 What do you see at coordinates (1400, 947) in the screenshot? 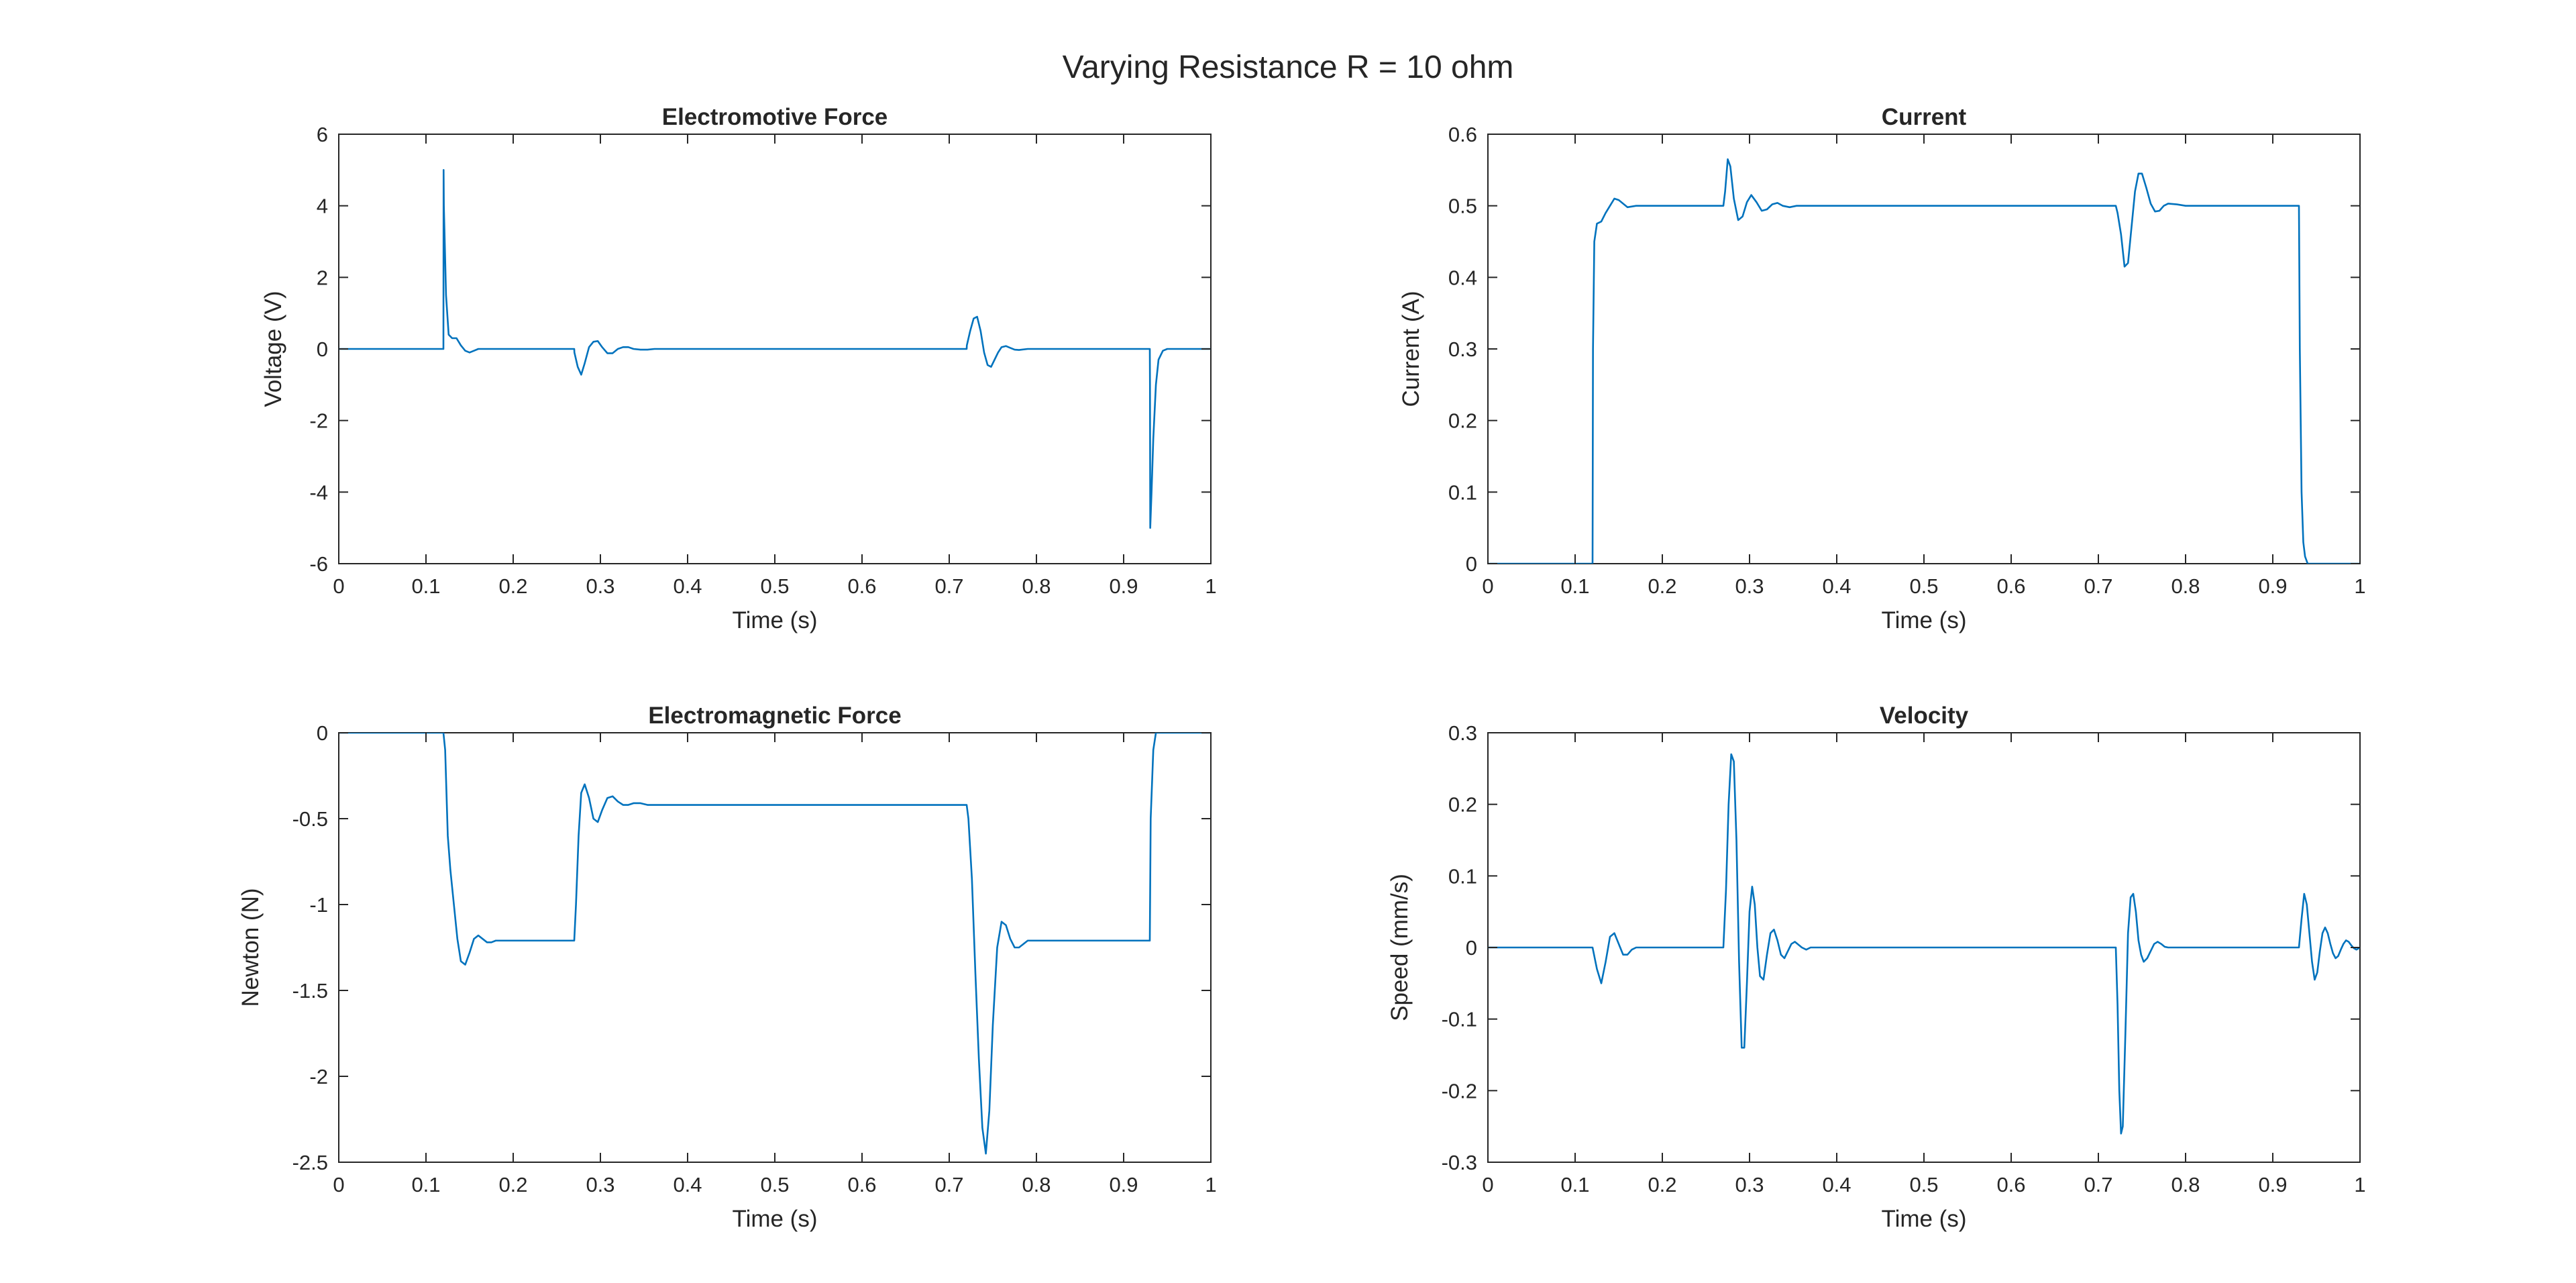
I see `y-axis-label: Speed (mm/s)` at bounding box center [1400, 947].